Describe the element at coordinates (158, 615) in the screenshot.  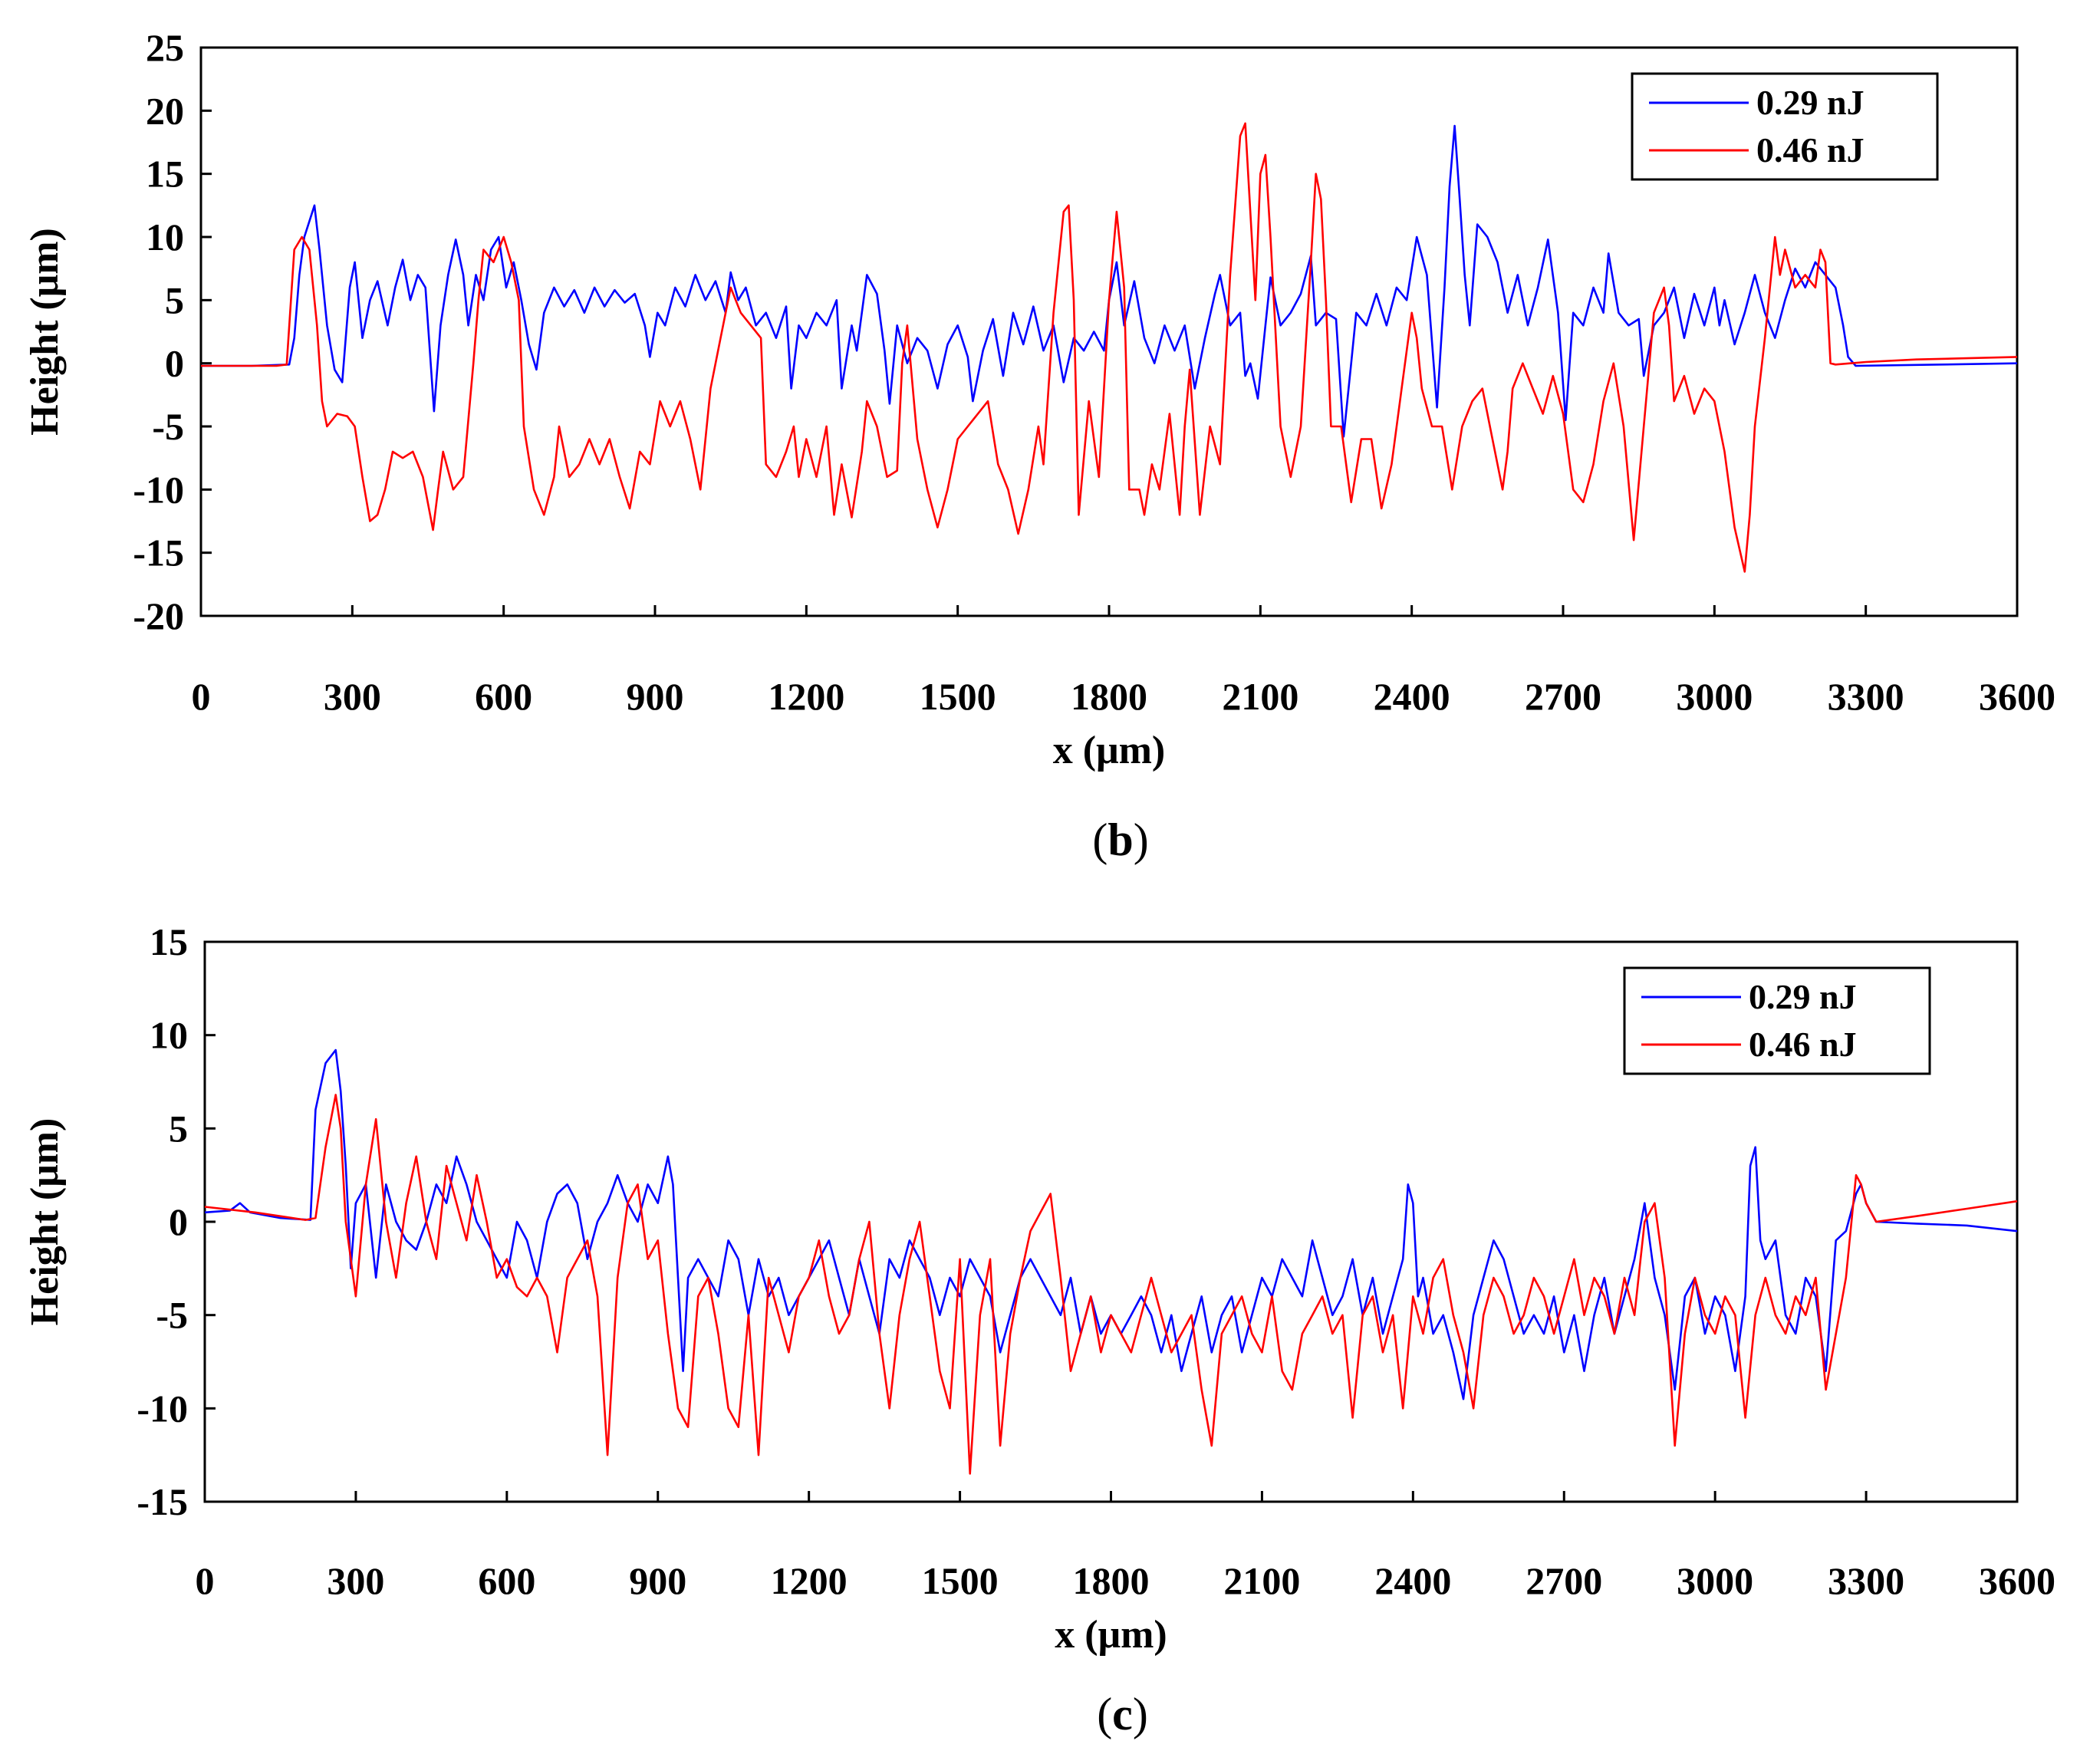
I see `y-tick-label: -20` at that location.